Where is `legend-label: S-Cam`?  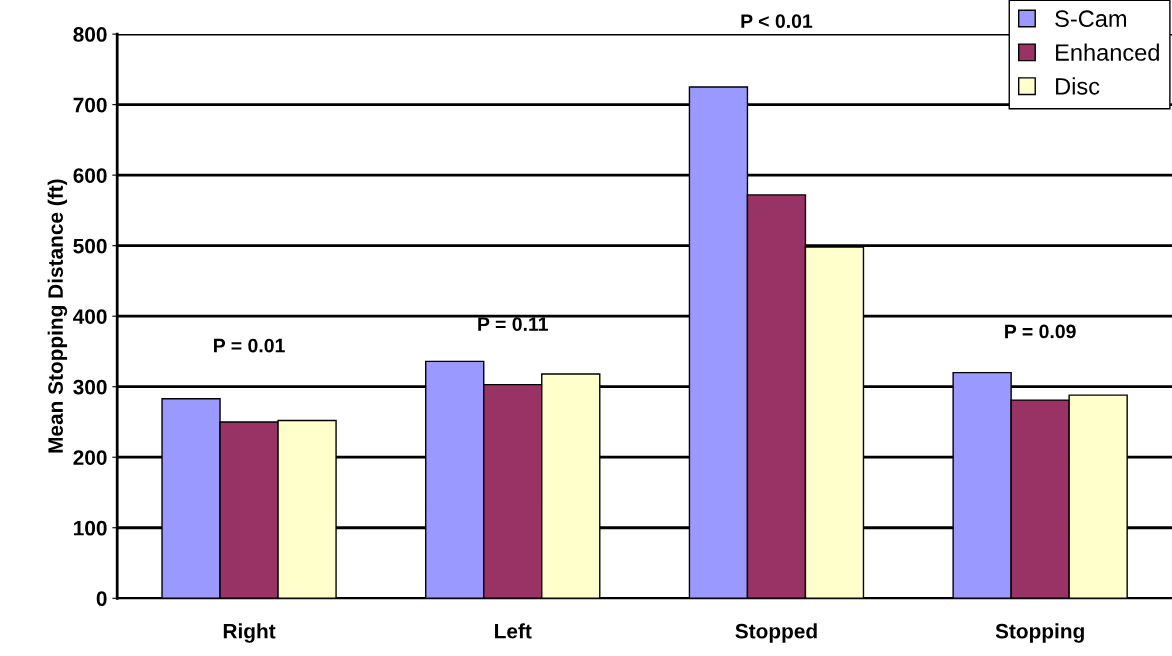
legend-label: S-Cam is located at coordinates (1091, 19).